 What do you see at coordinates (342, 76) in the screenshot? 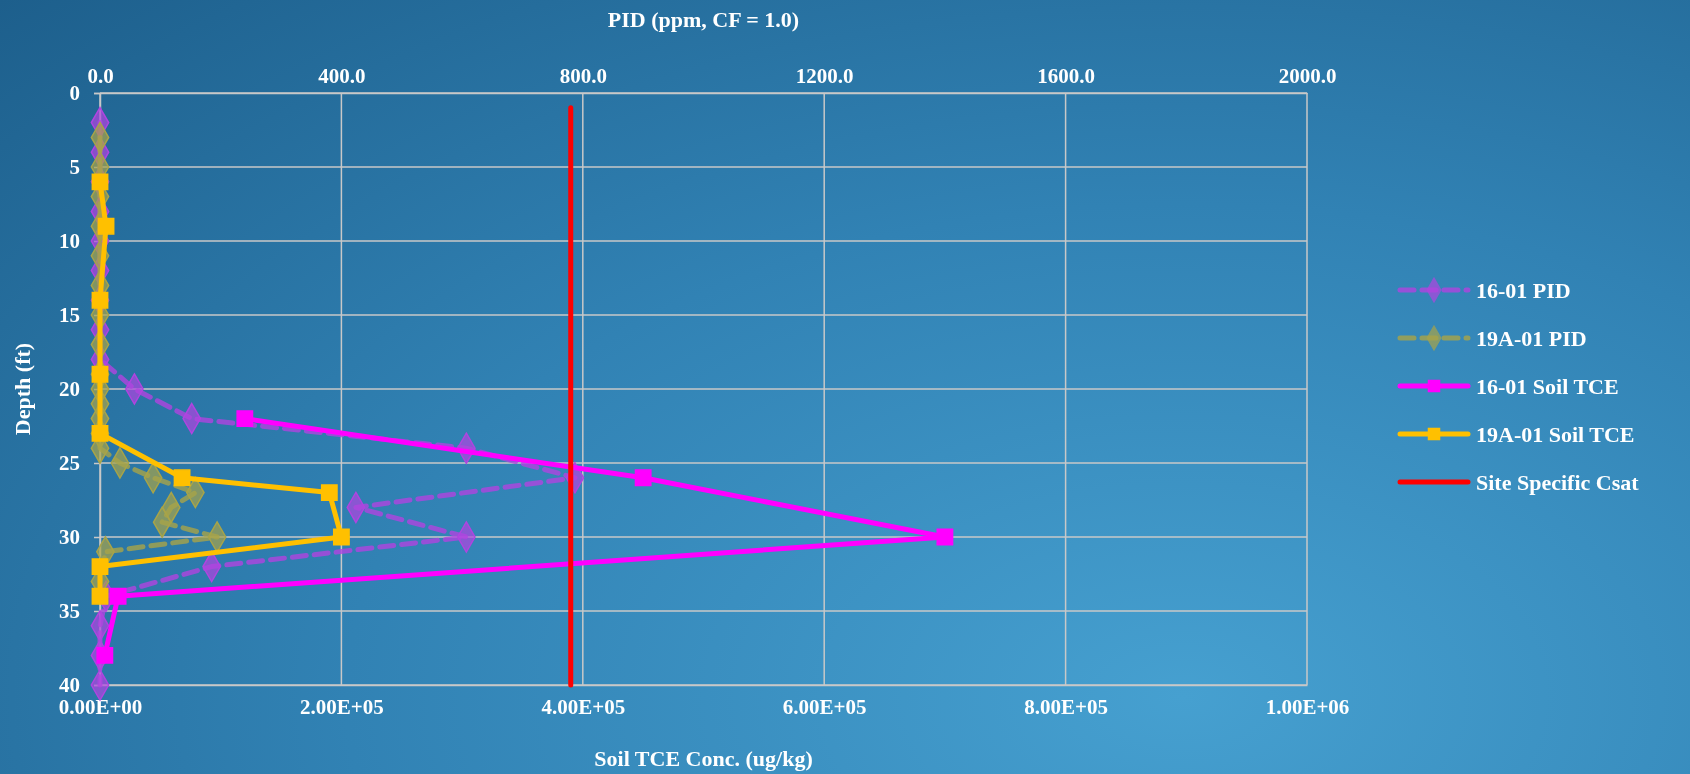
I see `x2-tick-label: 400.0` at bounding box center [342, 76].